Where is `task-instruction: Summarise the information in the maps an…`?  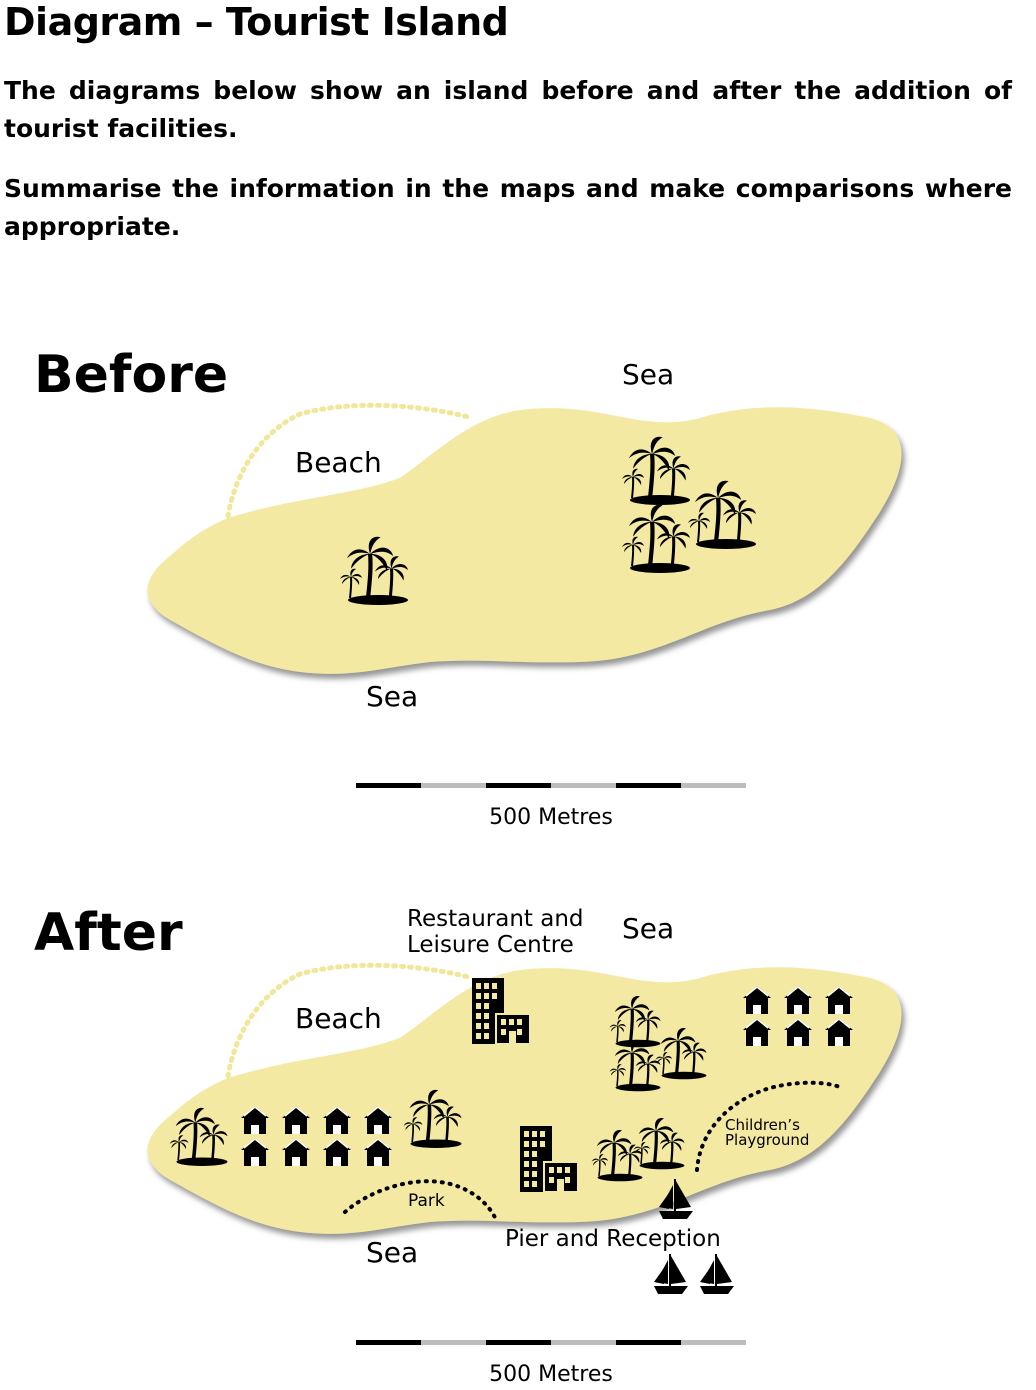 task-instruction: Summarise the information in the maps an… is located at coordinates (508, 207).